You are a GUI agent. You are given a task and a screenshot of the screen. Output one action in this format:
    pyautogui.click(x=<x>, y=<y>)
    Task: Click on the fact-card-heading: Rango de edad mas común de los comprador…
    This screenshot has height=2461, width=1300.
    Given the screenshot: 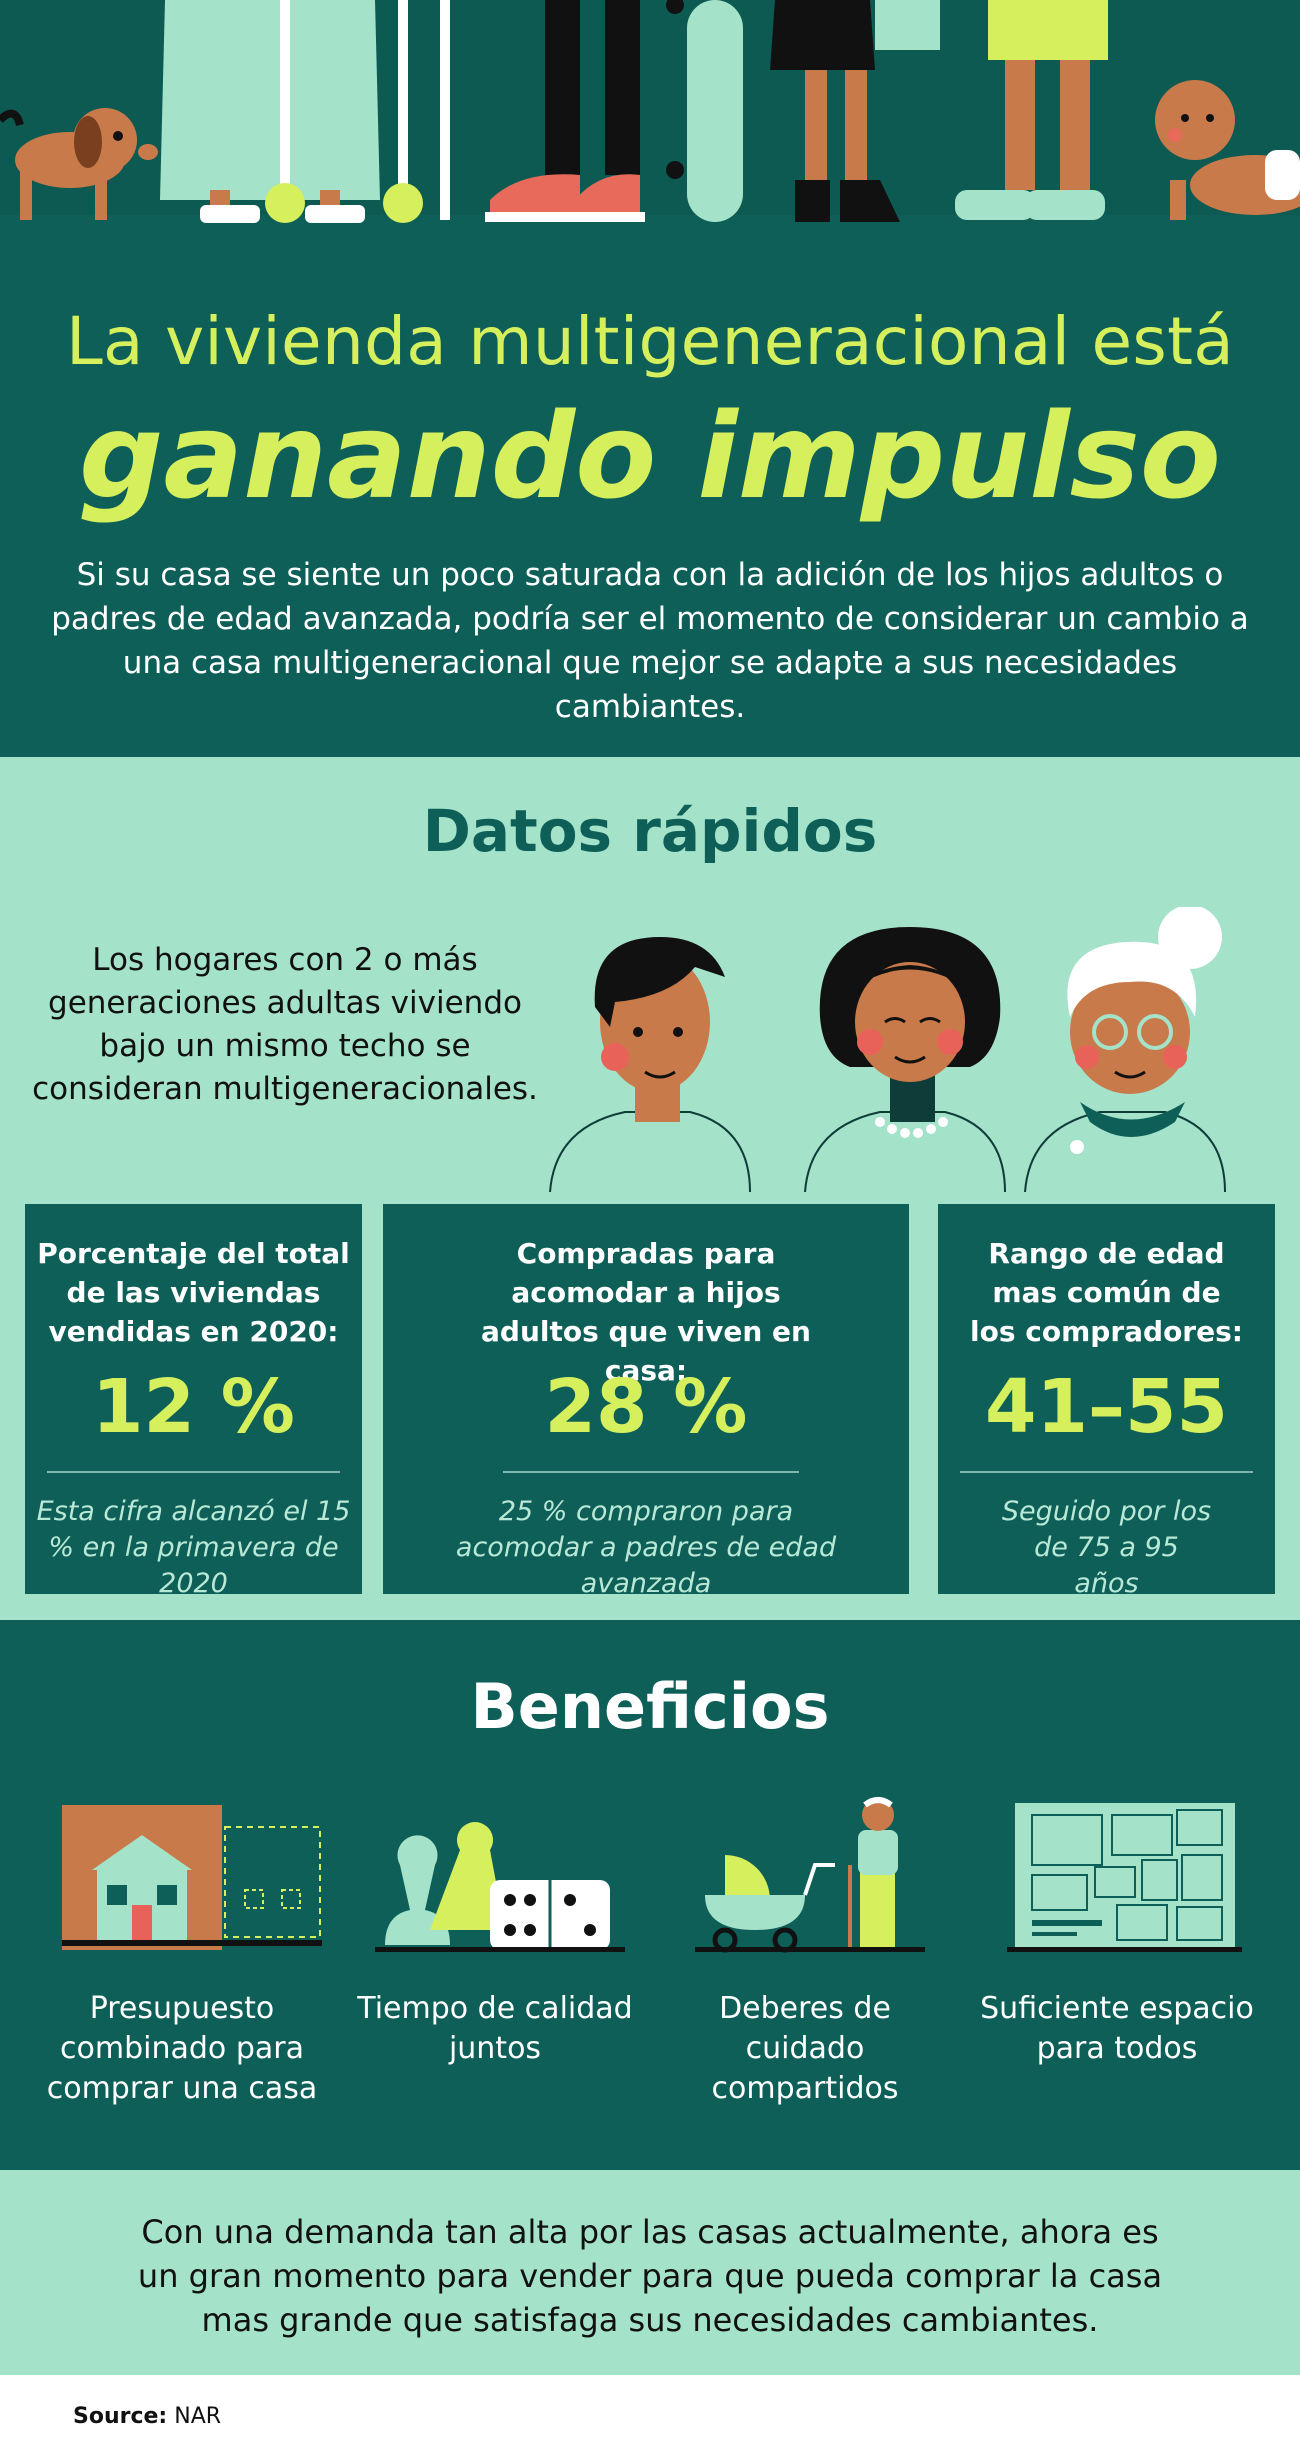 What is the action you would take?
    pyautogui.click(x=1106, y=1292)
    